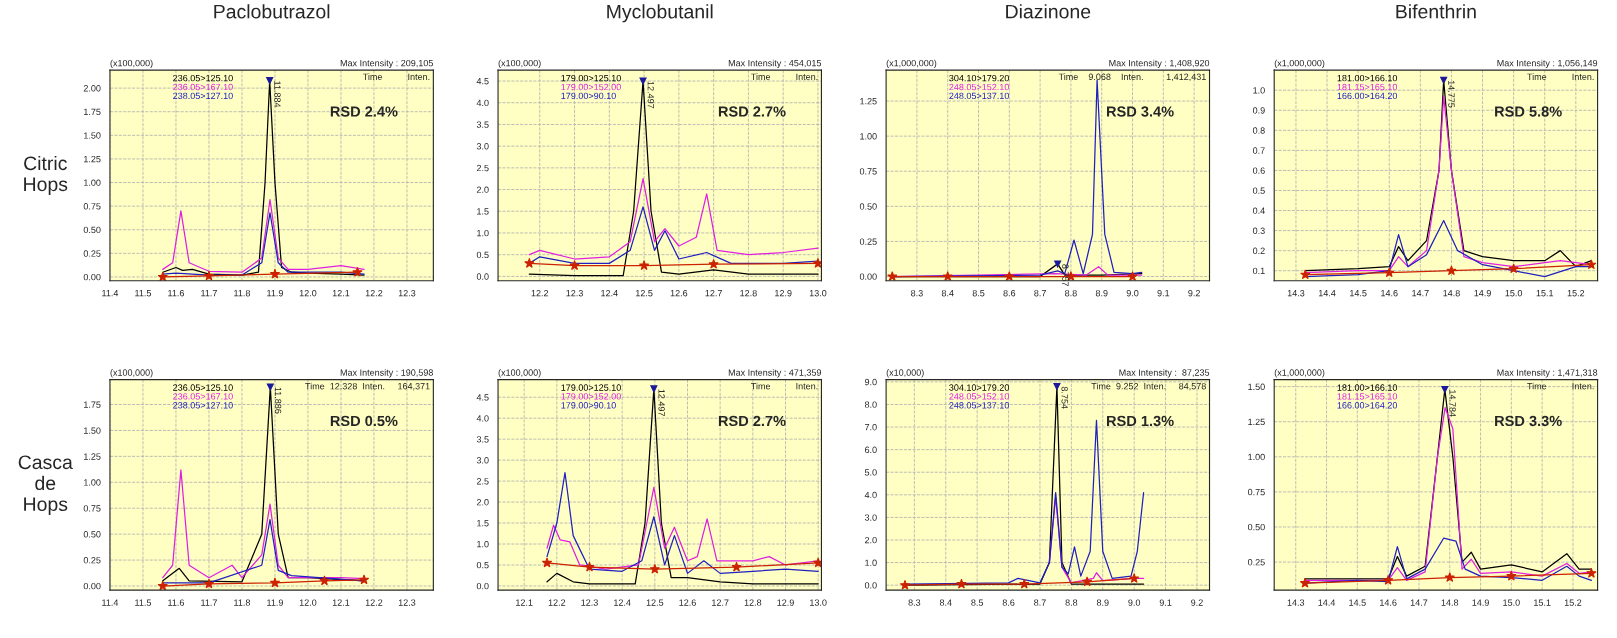 The height and width of the screenshot is (638, 1617). What do you see at coordinates (1102, 602) in the screenshot?
I see `x-tick-label: 8.9` at bounding box center [1102, 602].